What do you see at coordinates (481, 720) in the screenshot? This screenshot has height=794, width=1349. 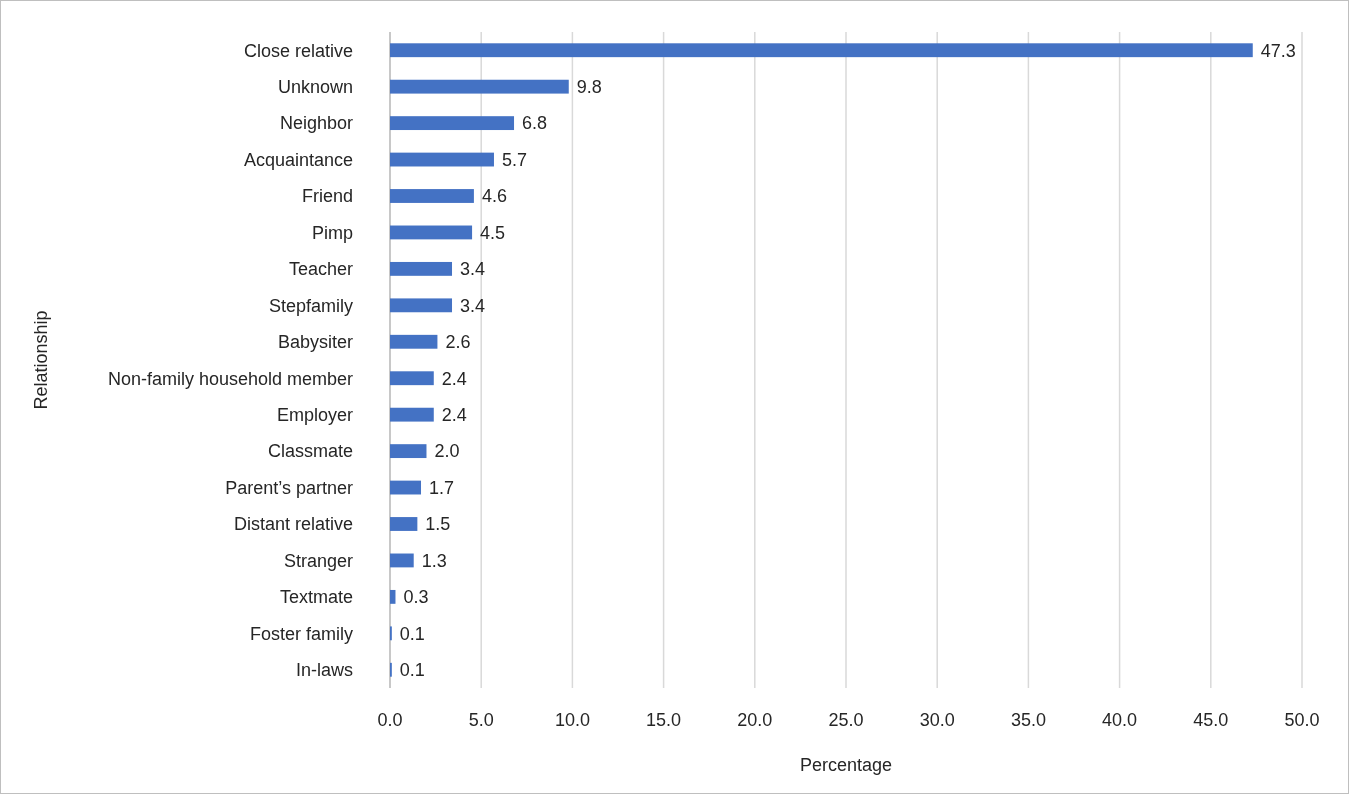 I see `x-tick-label: 5.0` at bounding box center [481, 720].